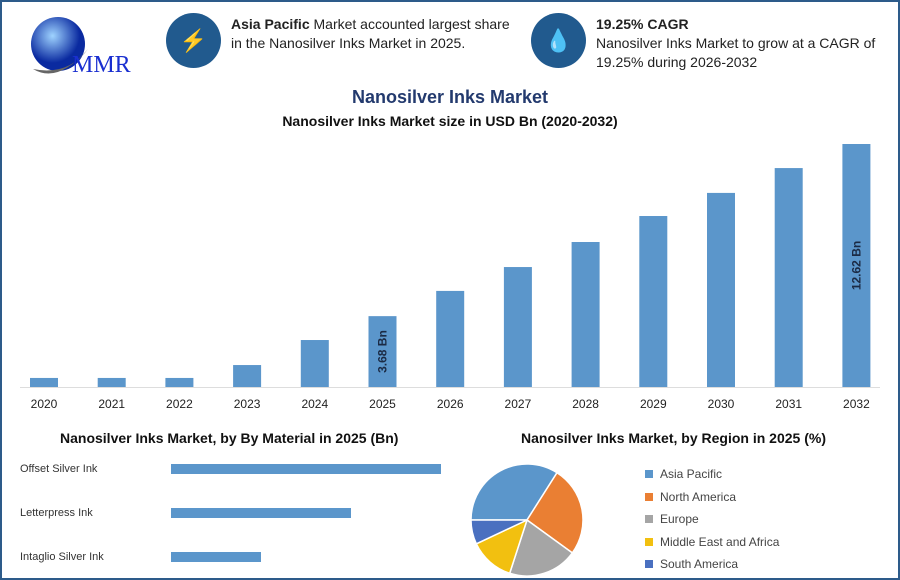  Describe the element at coordinates (585, 314) in the screenshot. I see `bar-2028` at that location.